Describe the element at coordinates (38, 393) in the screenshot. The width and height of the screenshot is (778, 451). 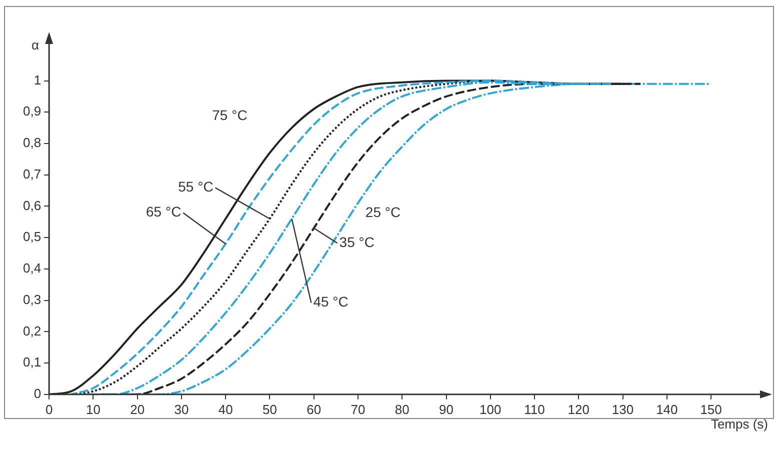
I see `y-tick-label: 0` at that location.